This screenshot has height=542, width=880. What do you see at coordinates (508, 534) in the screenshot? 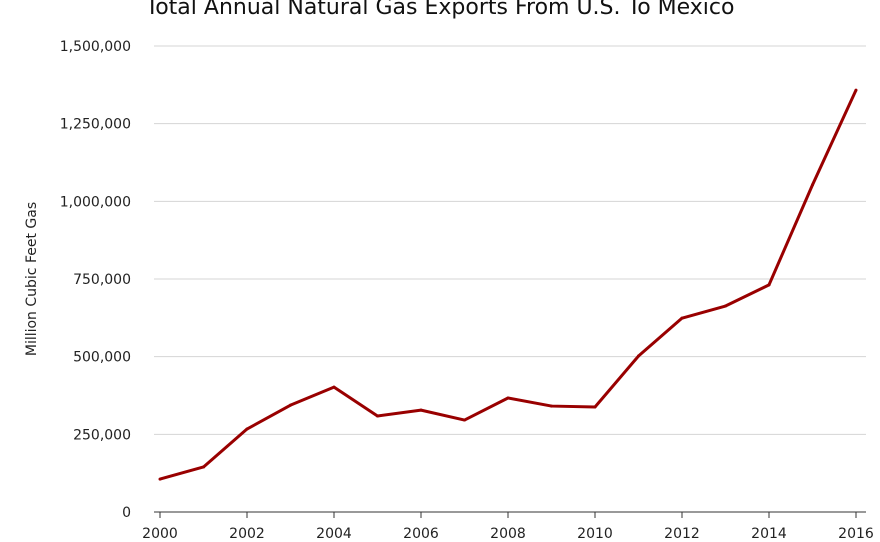
I see `x-tick-label: 2008` at bounding box center [508, 534].